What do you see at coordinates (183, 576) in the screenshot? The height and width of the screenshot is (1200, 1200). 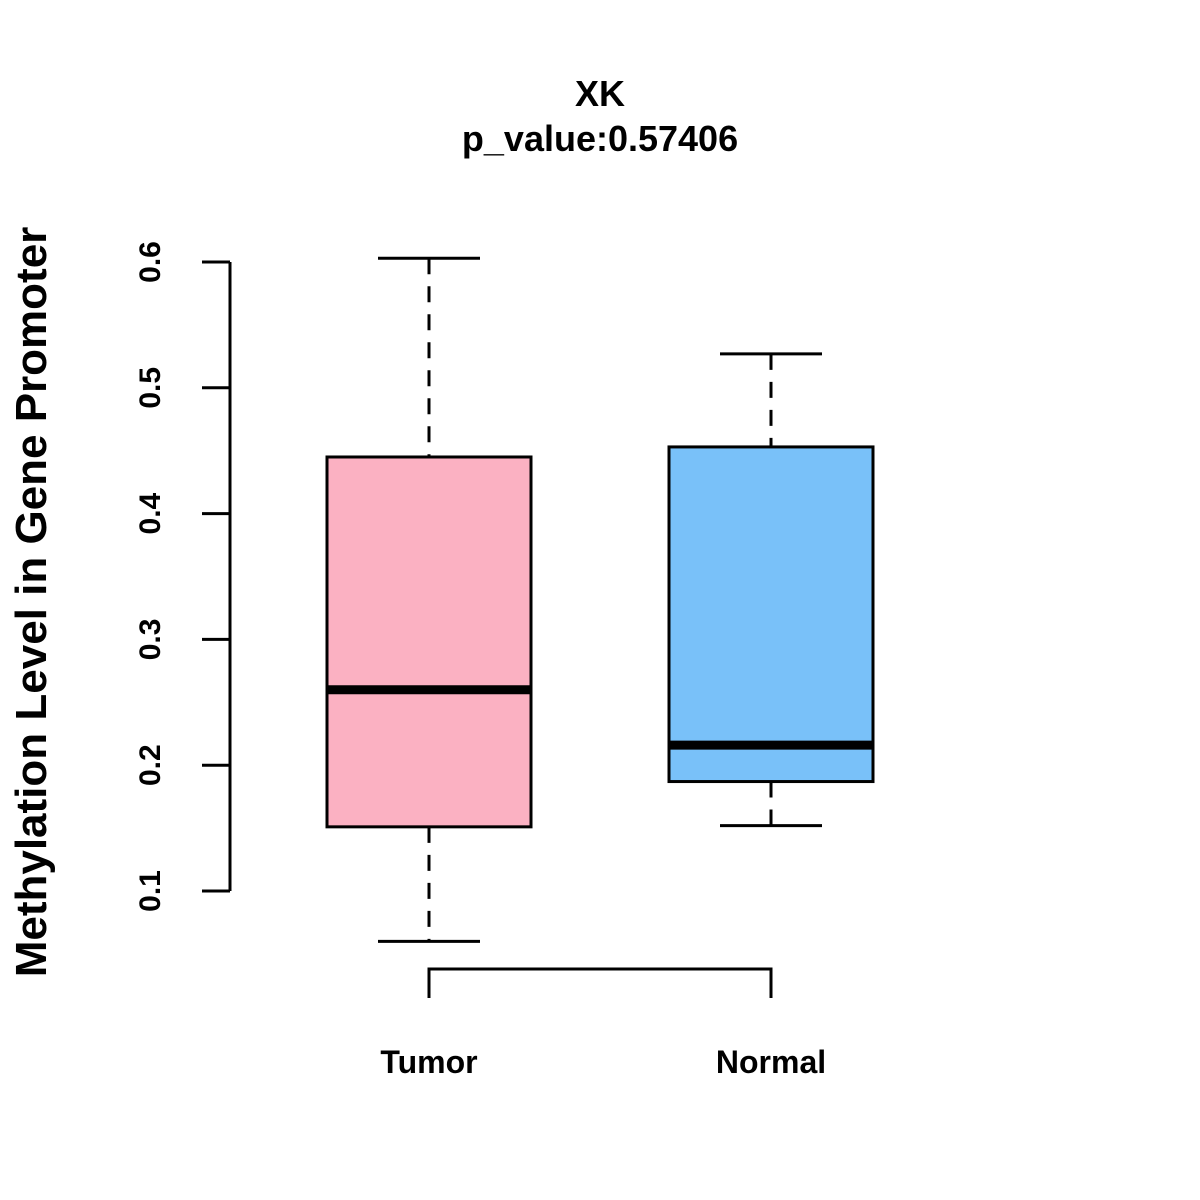 I see `y-axis: 0.1 0.2 0.3 0.4 0.5 0.6` at bounding box center [183, 576].